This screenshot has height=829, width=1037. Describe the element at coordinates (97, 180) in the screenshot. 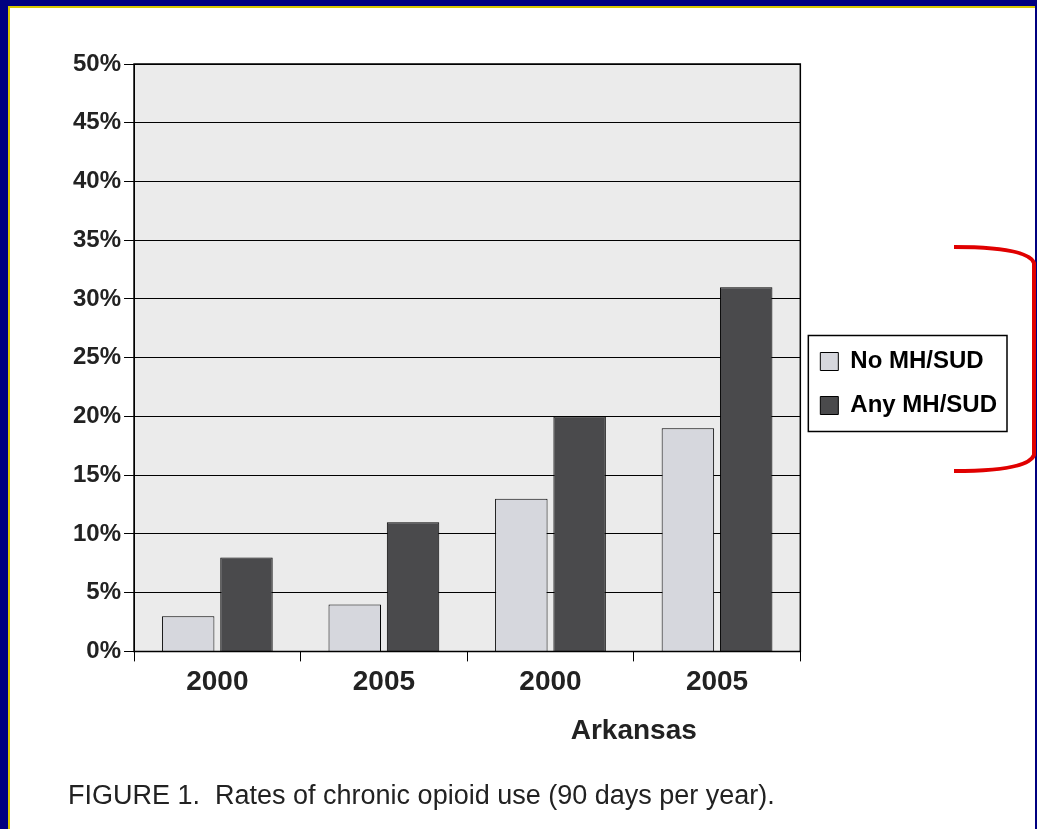

I see `y-tick-label: 40%` at that location.